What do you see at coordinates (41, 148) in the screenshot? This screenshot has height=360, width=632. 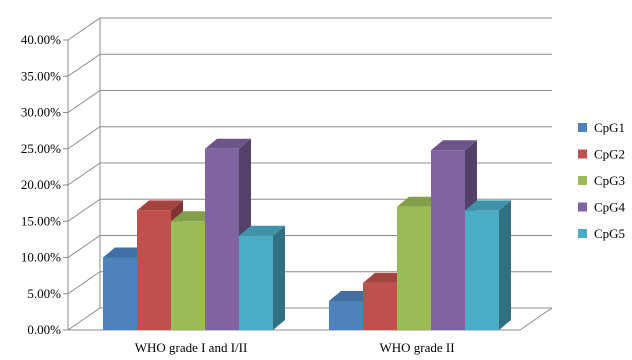 I see `y-tick-label: 25.00%` at bounding box center [41, 148].